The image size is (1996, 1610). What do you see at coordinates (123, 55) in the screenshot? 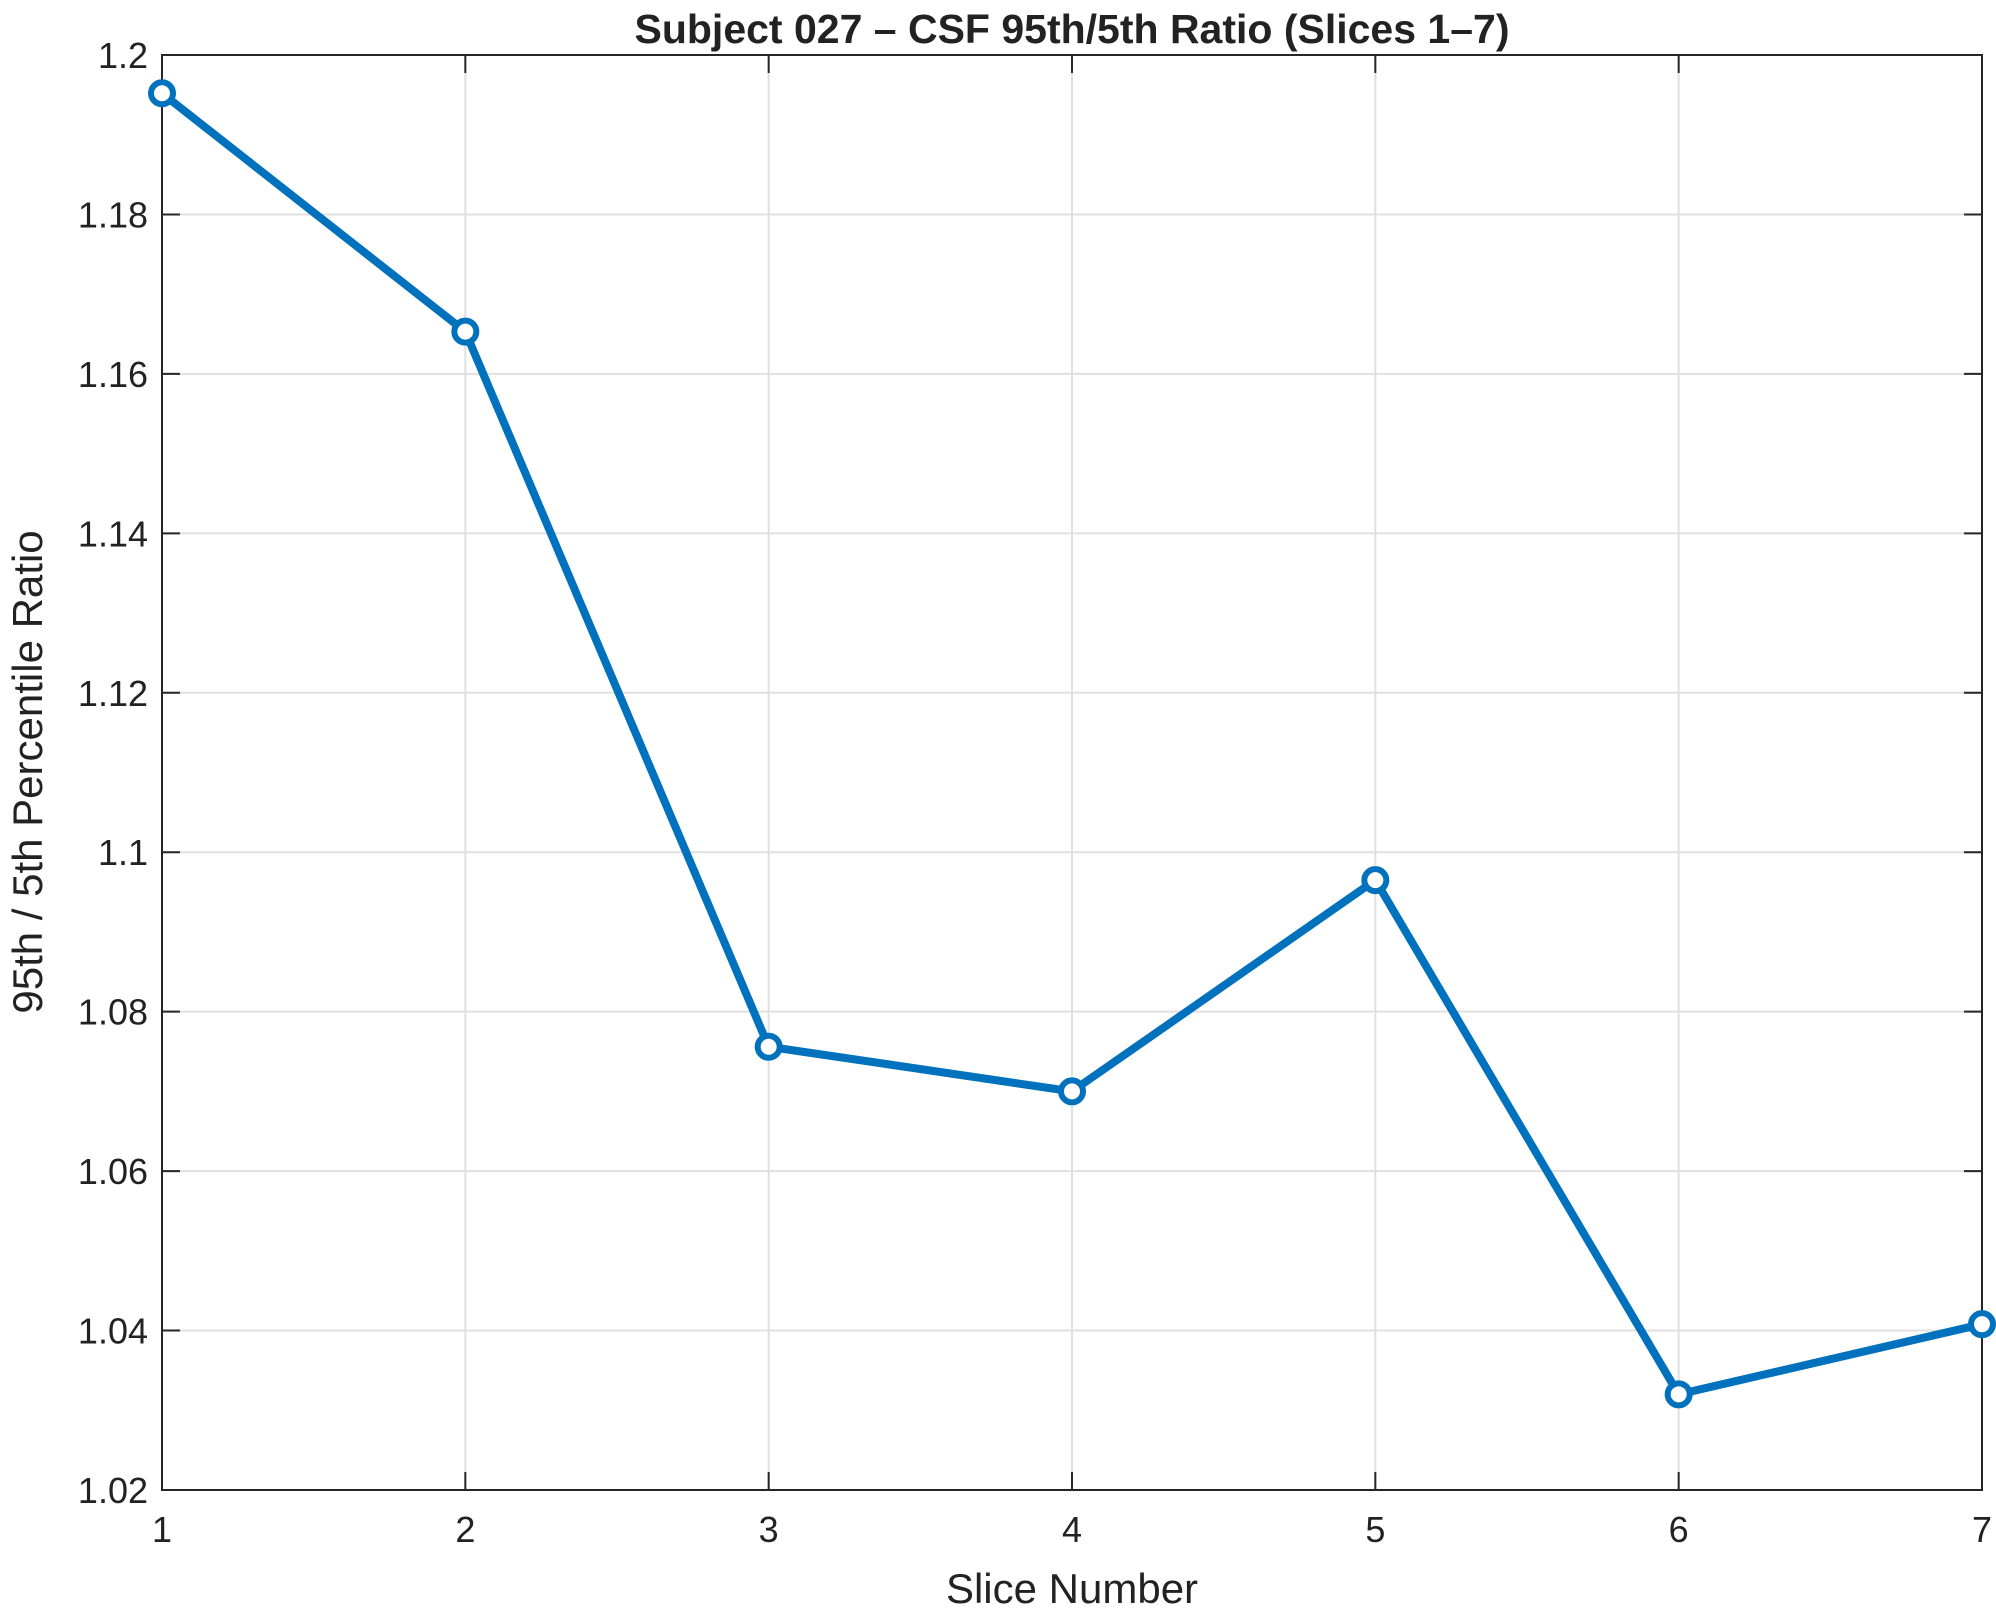
I see `y-tick-label: 1.2` at bounding box center [123, 55].